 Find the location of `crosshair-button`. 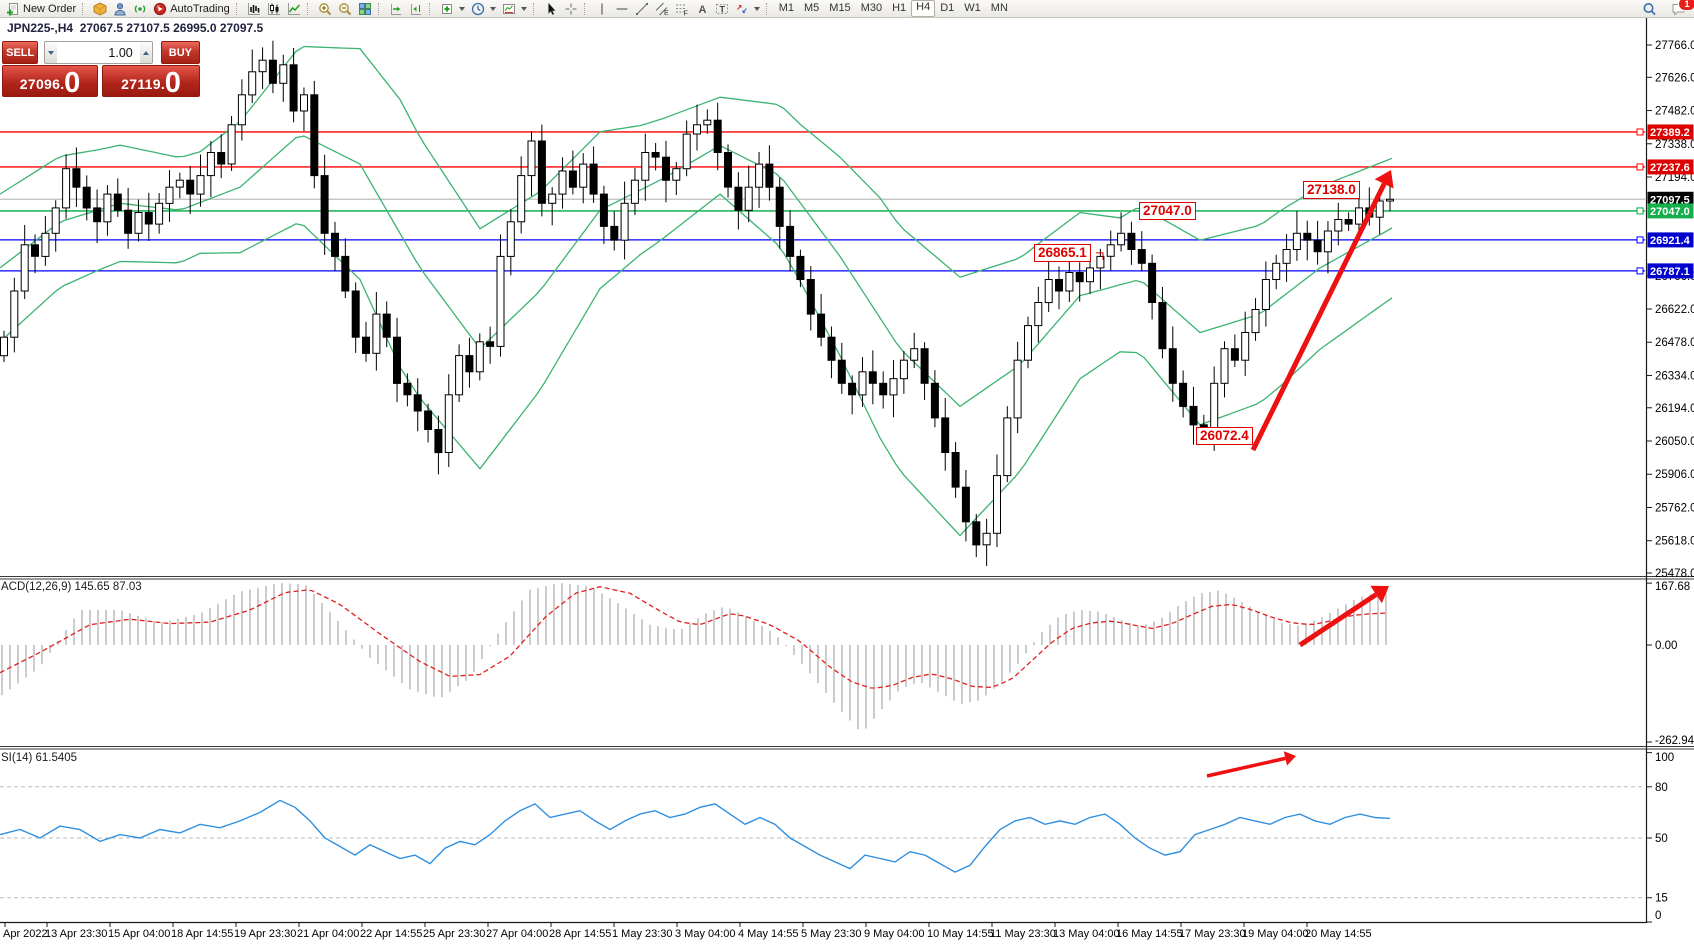

crosshair-button is located at coordinates (571, 9).